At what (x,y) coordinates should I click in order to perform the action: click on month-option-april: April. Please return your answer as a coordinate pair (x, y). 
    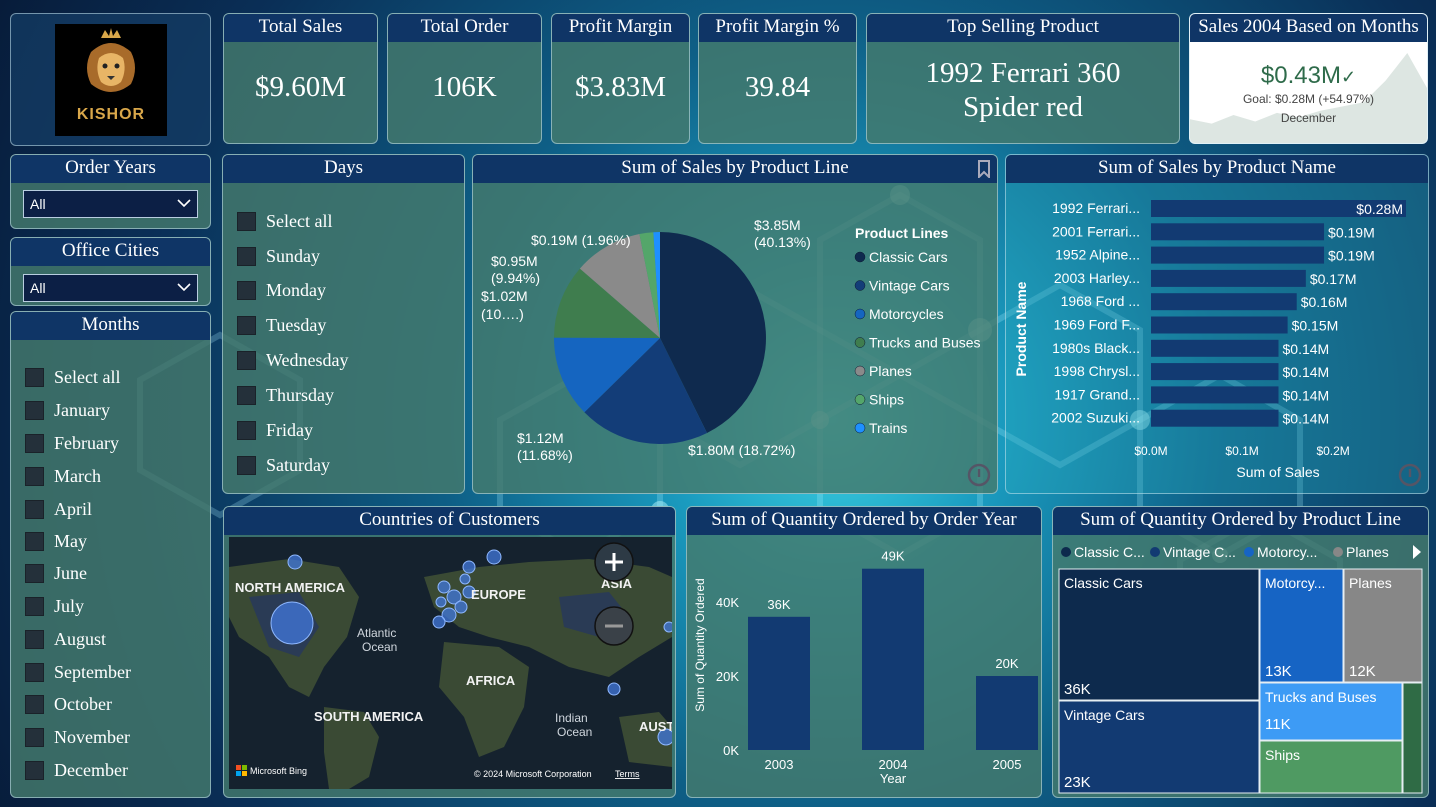
    Looking at the image, I should click on (58, 509).